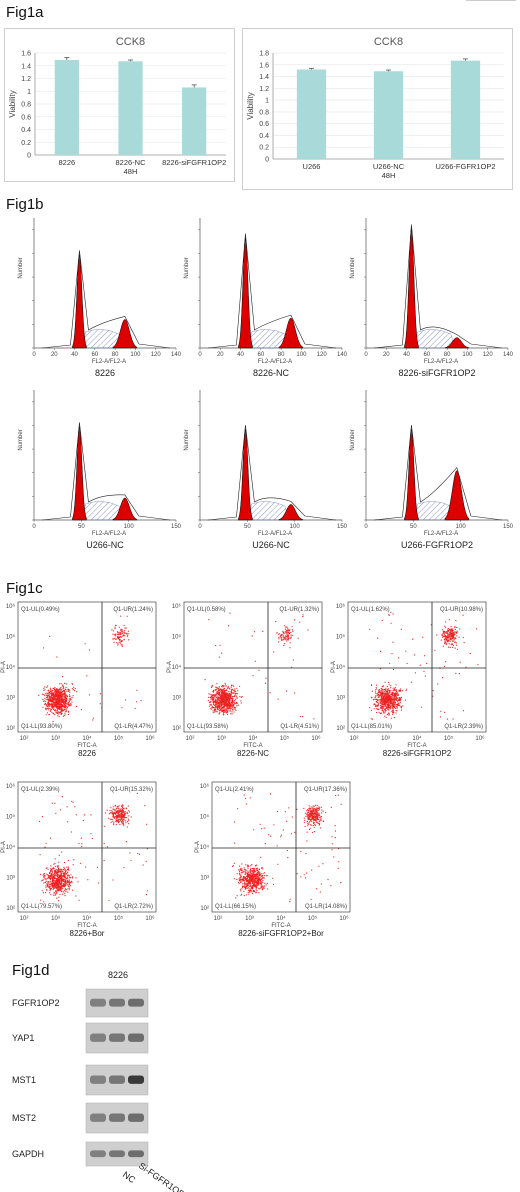  What do you see at coordinates (23, 1038) in the screenshot?
I see `band-label-yap1: YAP1` at bounding box center [23, 1038].